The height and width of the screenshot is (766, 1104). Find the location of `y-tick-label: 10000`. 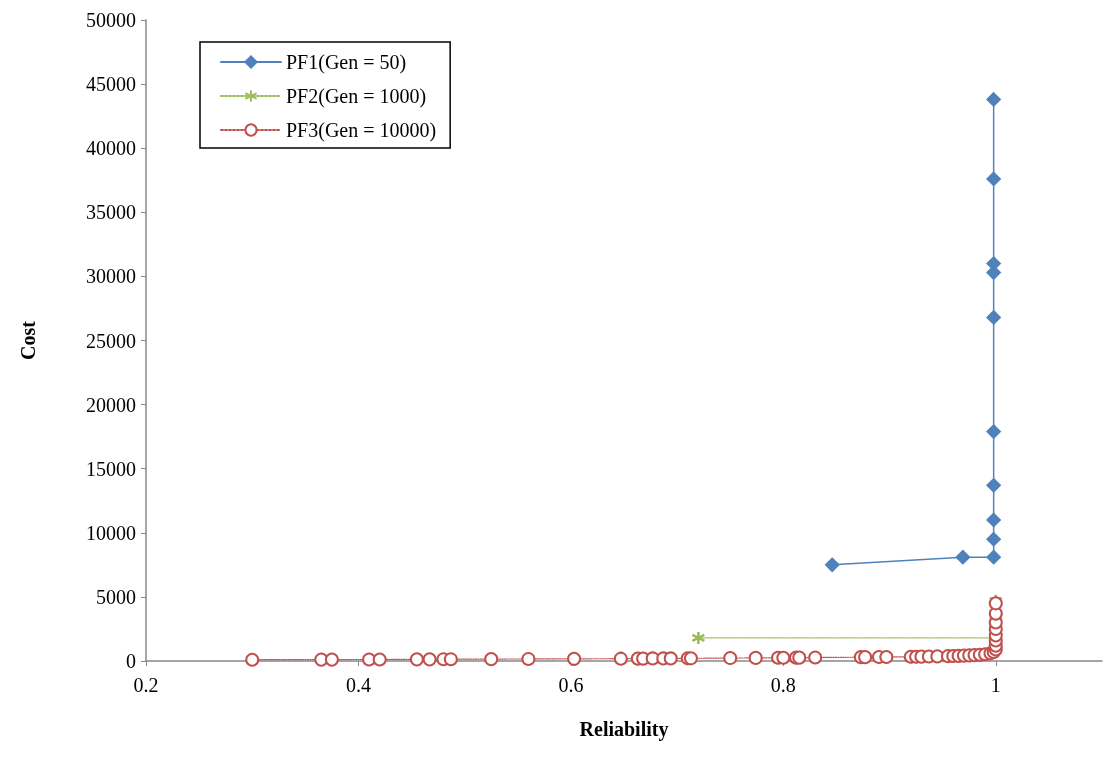

y-tick-label: 10000 is located at coordinates (111, 532).